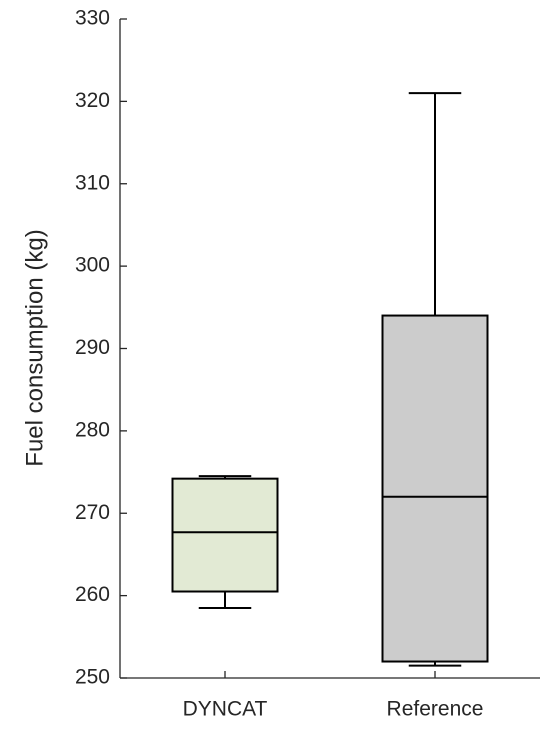 The image size is (550, 733). What do you see at coordinates (92, 594) in the screenshot?
I see `y-tick-label: 260` at bounding box center [92, 594].